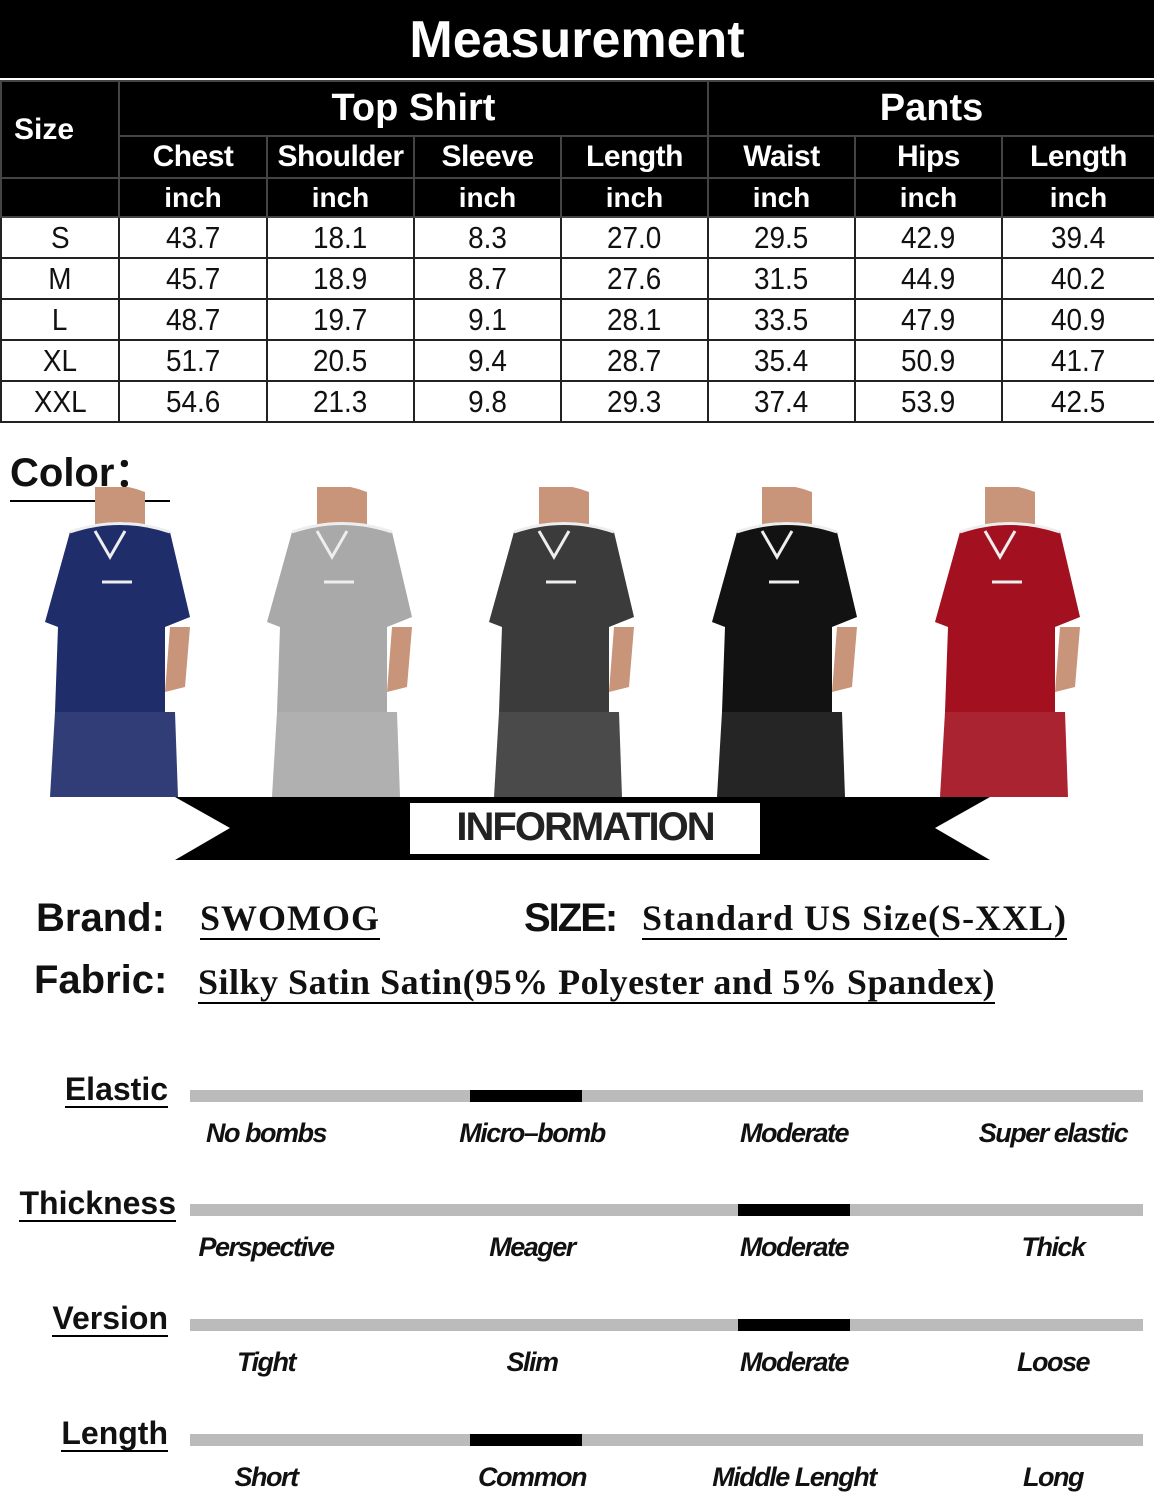  I want to click on cell-text: 19.7, so click(340, 319).